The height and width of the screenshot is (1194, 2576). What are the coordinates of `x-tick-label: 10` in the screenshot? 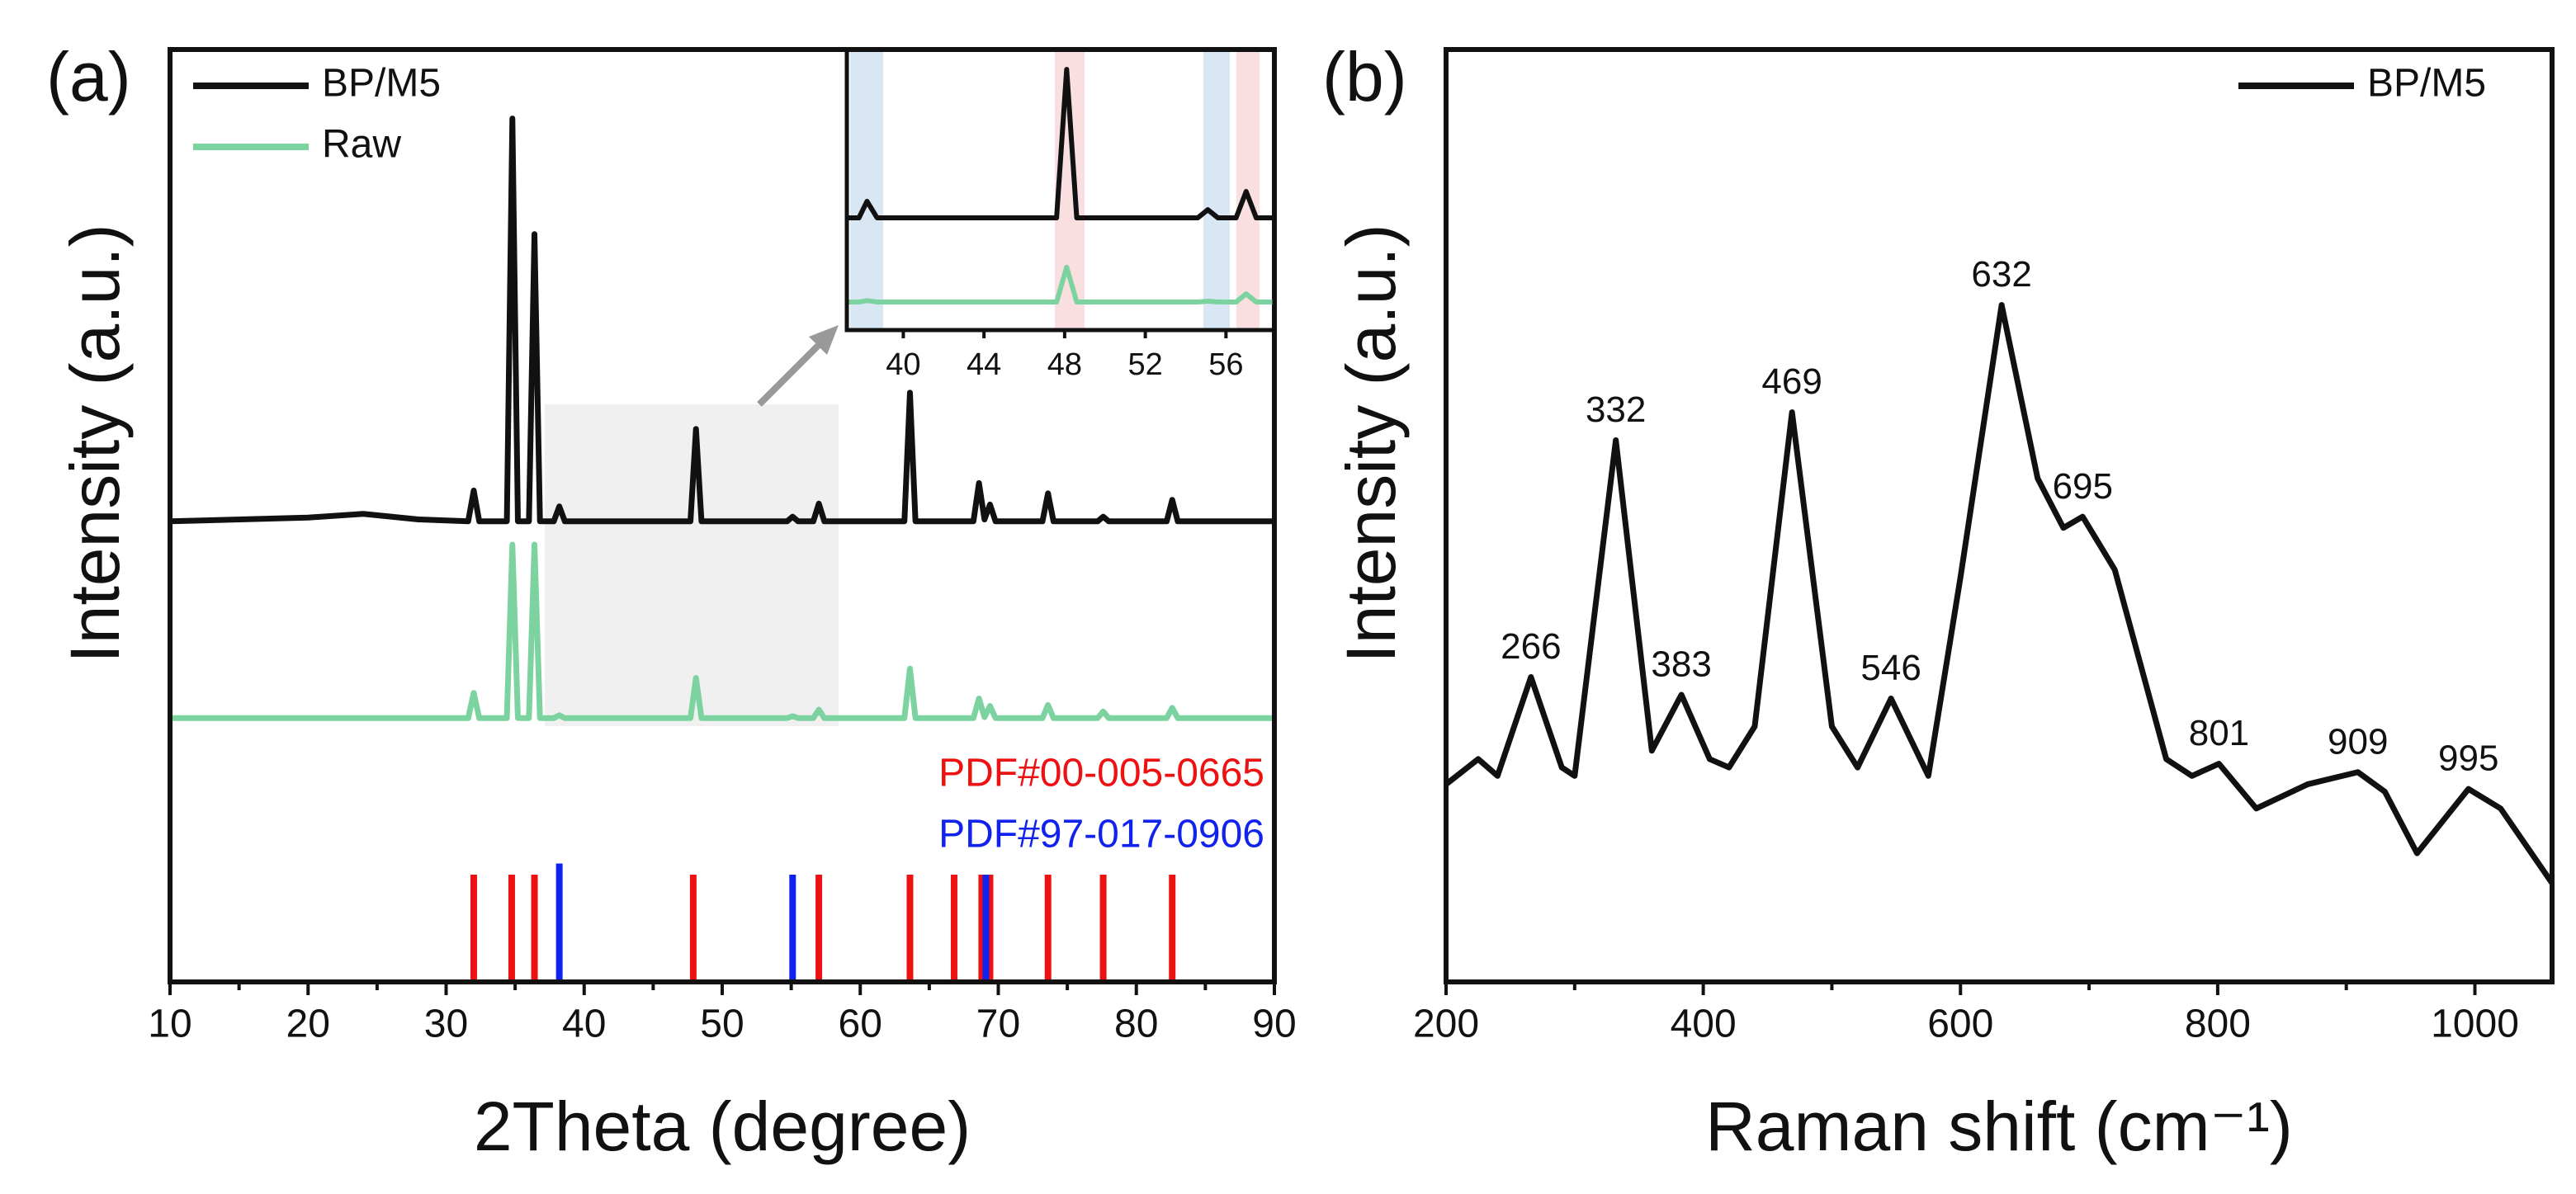 It's located at (169, 1024).